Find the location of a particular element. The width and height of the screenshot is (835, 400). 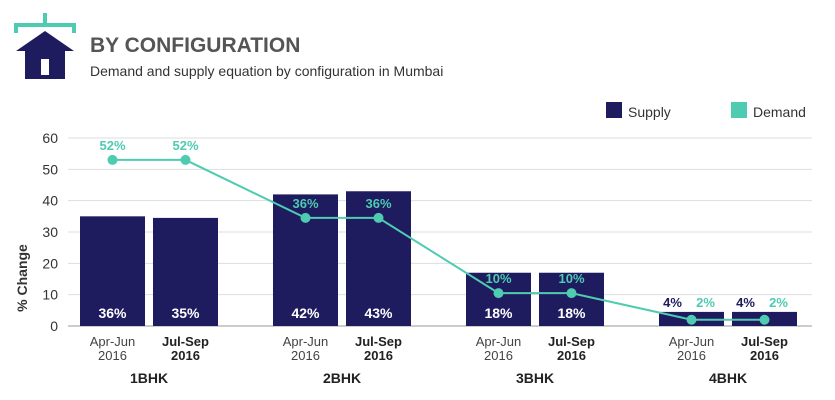

supply-bar-label: 35% is located at coordinates (185, 313).